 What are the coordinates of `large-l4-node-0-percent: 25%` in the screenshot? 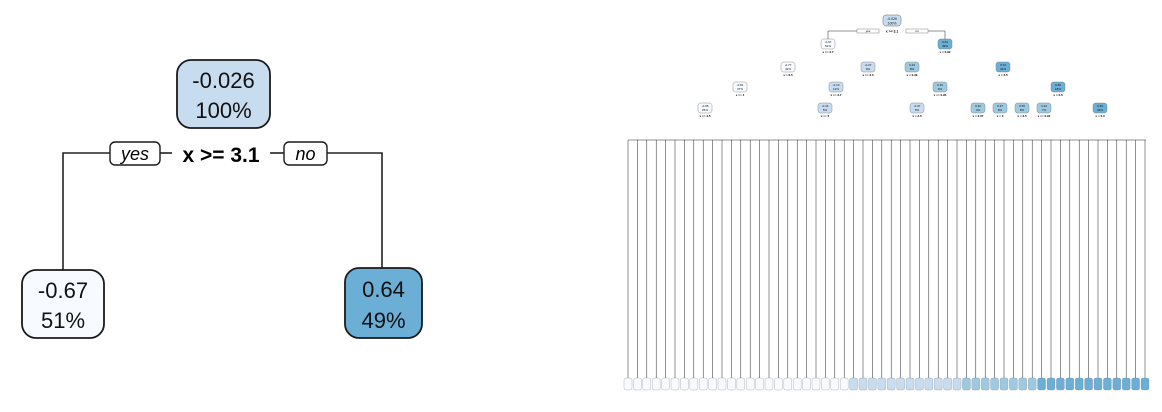 It's located at (705, 110).